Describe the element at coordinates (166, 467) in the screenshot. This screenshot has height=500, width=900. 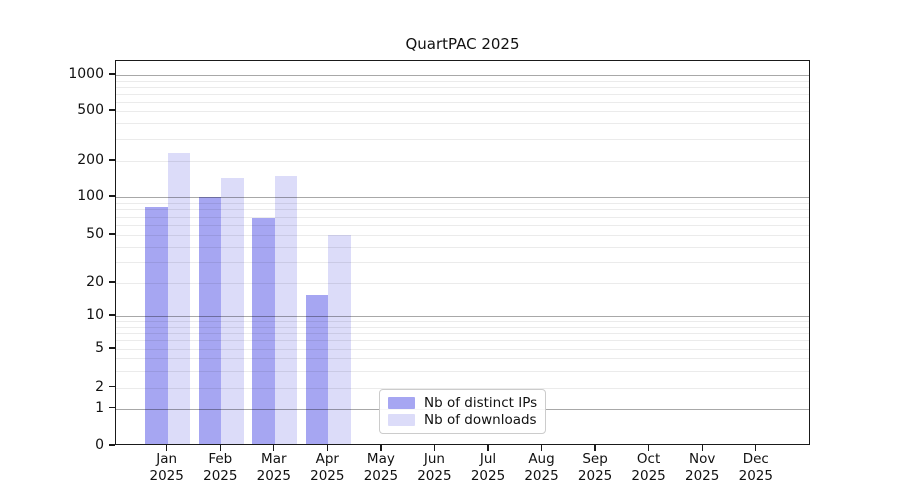
I see `x-tick-label-jan: Jan 2025` at that location.